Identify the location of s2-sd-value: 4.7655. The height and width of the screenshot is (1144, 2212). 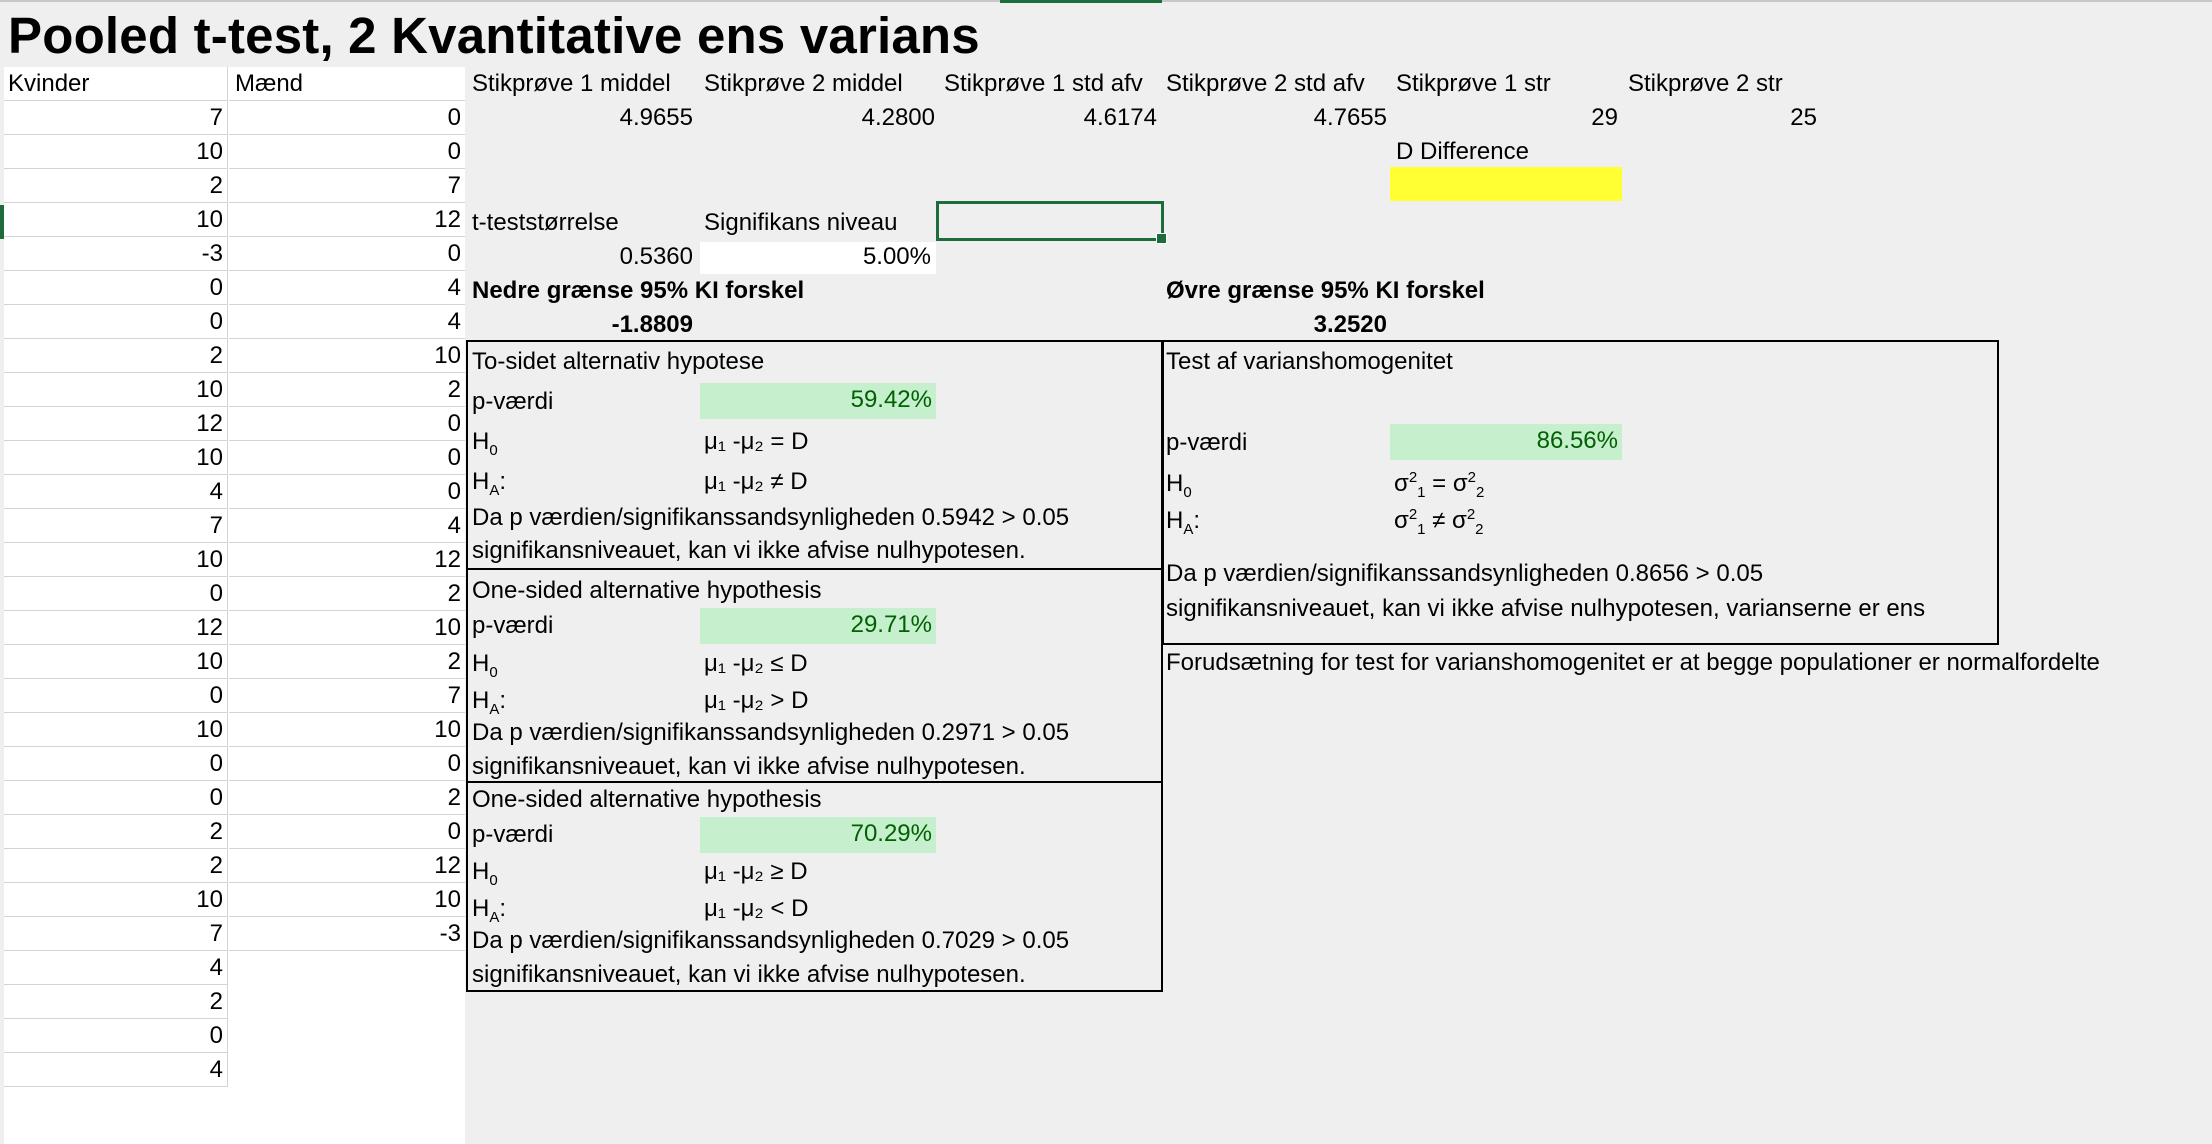
(1350, 117).